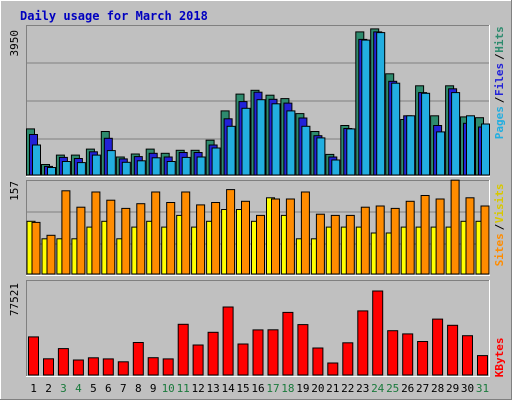 Image resolution: width=512 pixels, height=405 pixels. What do you see at coordinates (392, 388) in the screenshot?
I see `x-tick-label-day-25: 25` at bounding box center [392, 388].